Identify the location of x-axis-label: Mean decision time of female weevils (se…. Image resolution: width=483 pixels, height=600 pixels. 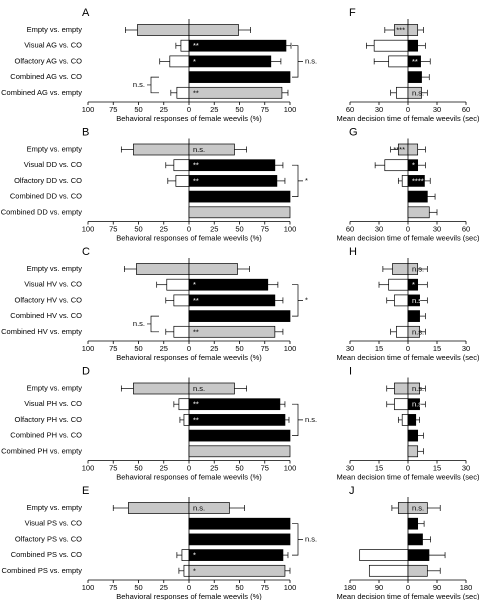
(408, 476).